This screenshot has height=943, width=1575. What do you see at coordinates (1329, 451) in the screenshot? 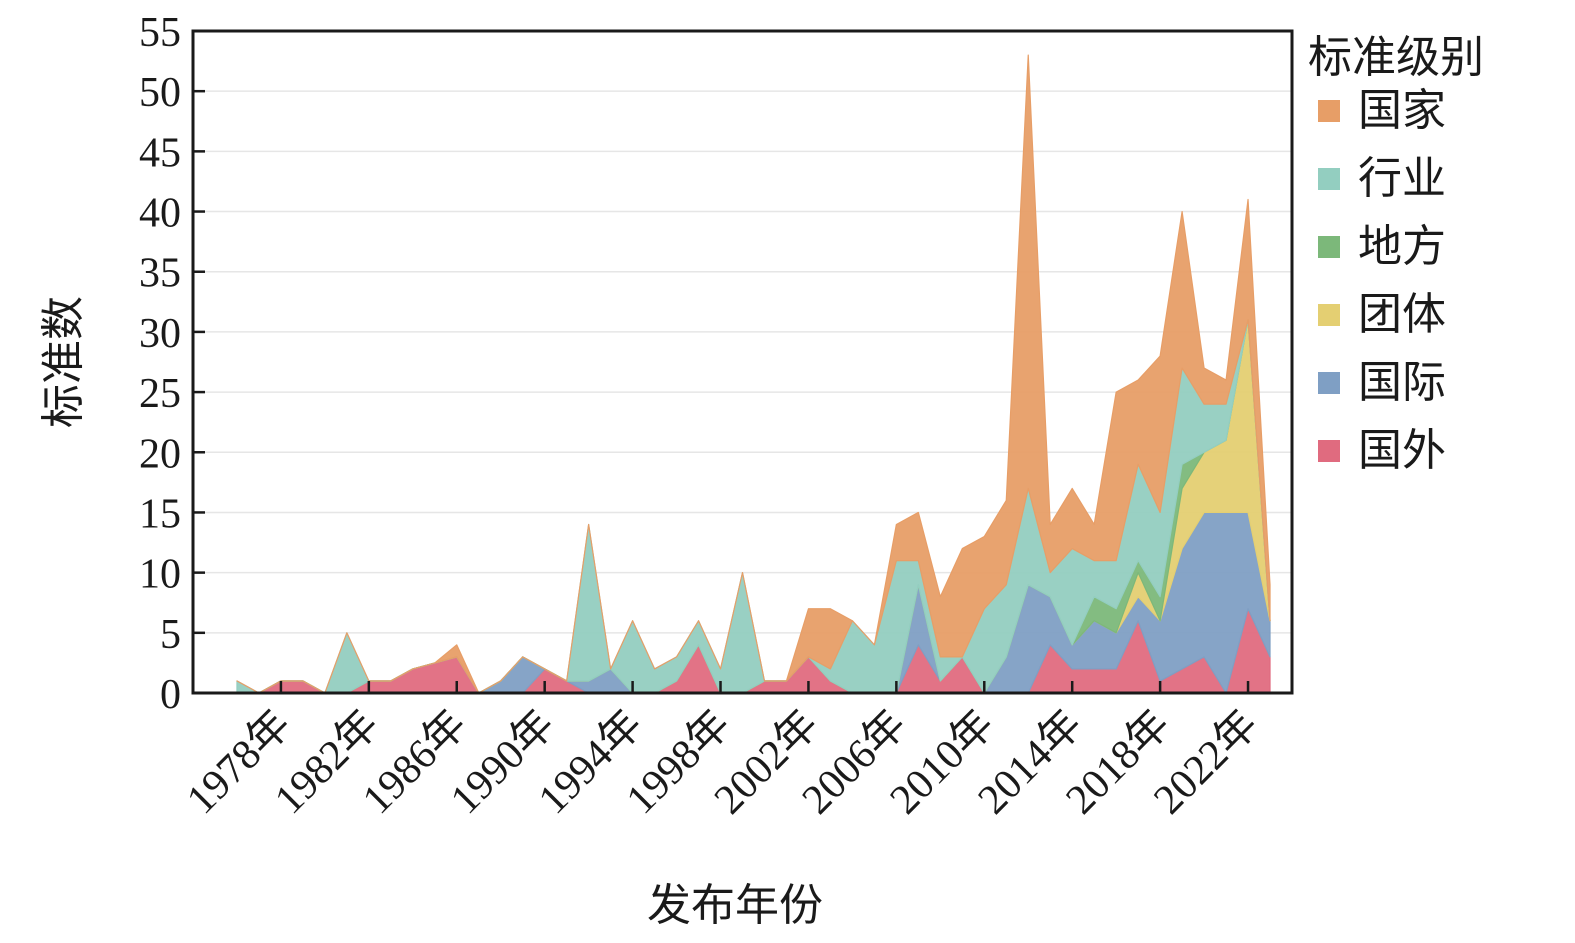
I see `legend-swatch-国外` at bounding box center [1329, 451].